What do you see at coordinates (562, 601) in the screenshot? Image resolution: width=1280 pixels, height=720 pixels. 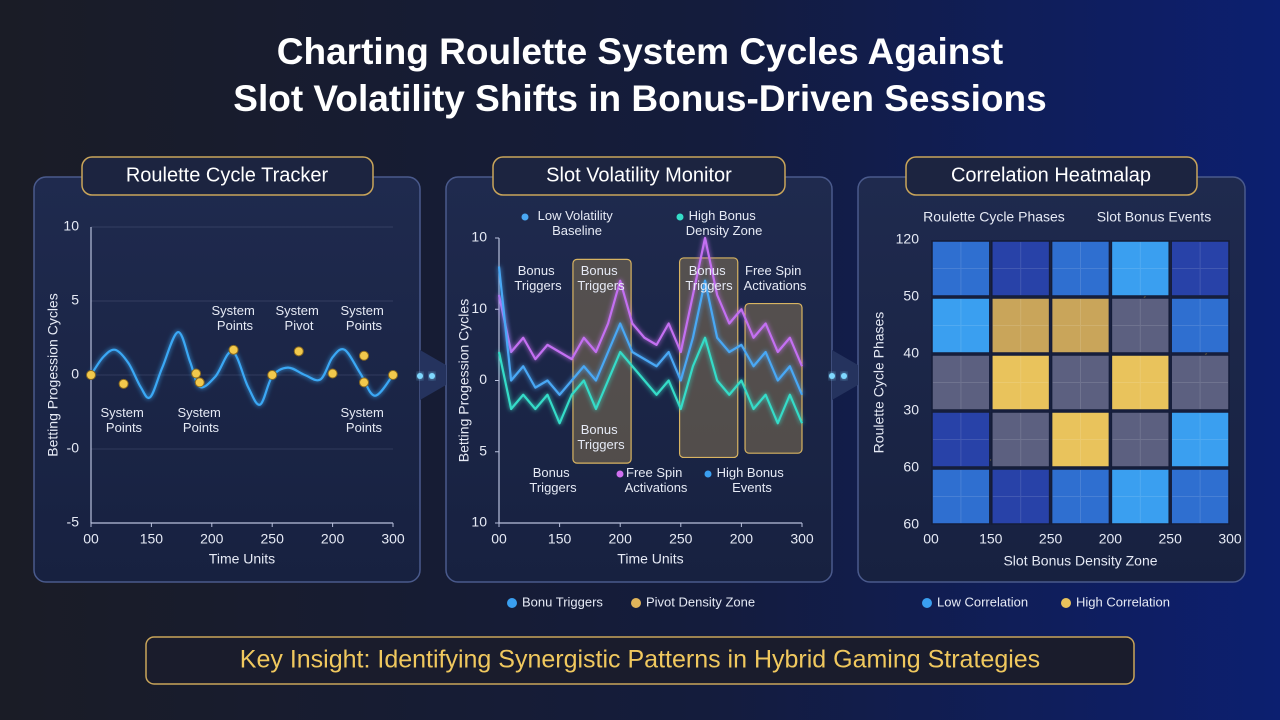 I see `legend-label: Bonu Triggers` at bounding box center [562, 601].